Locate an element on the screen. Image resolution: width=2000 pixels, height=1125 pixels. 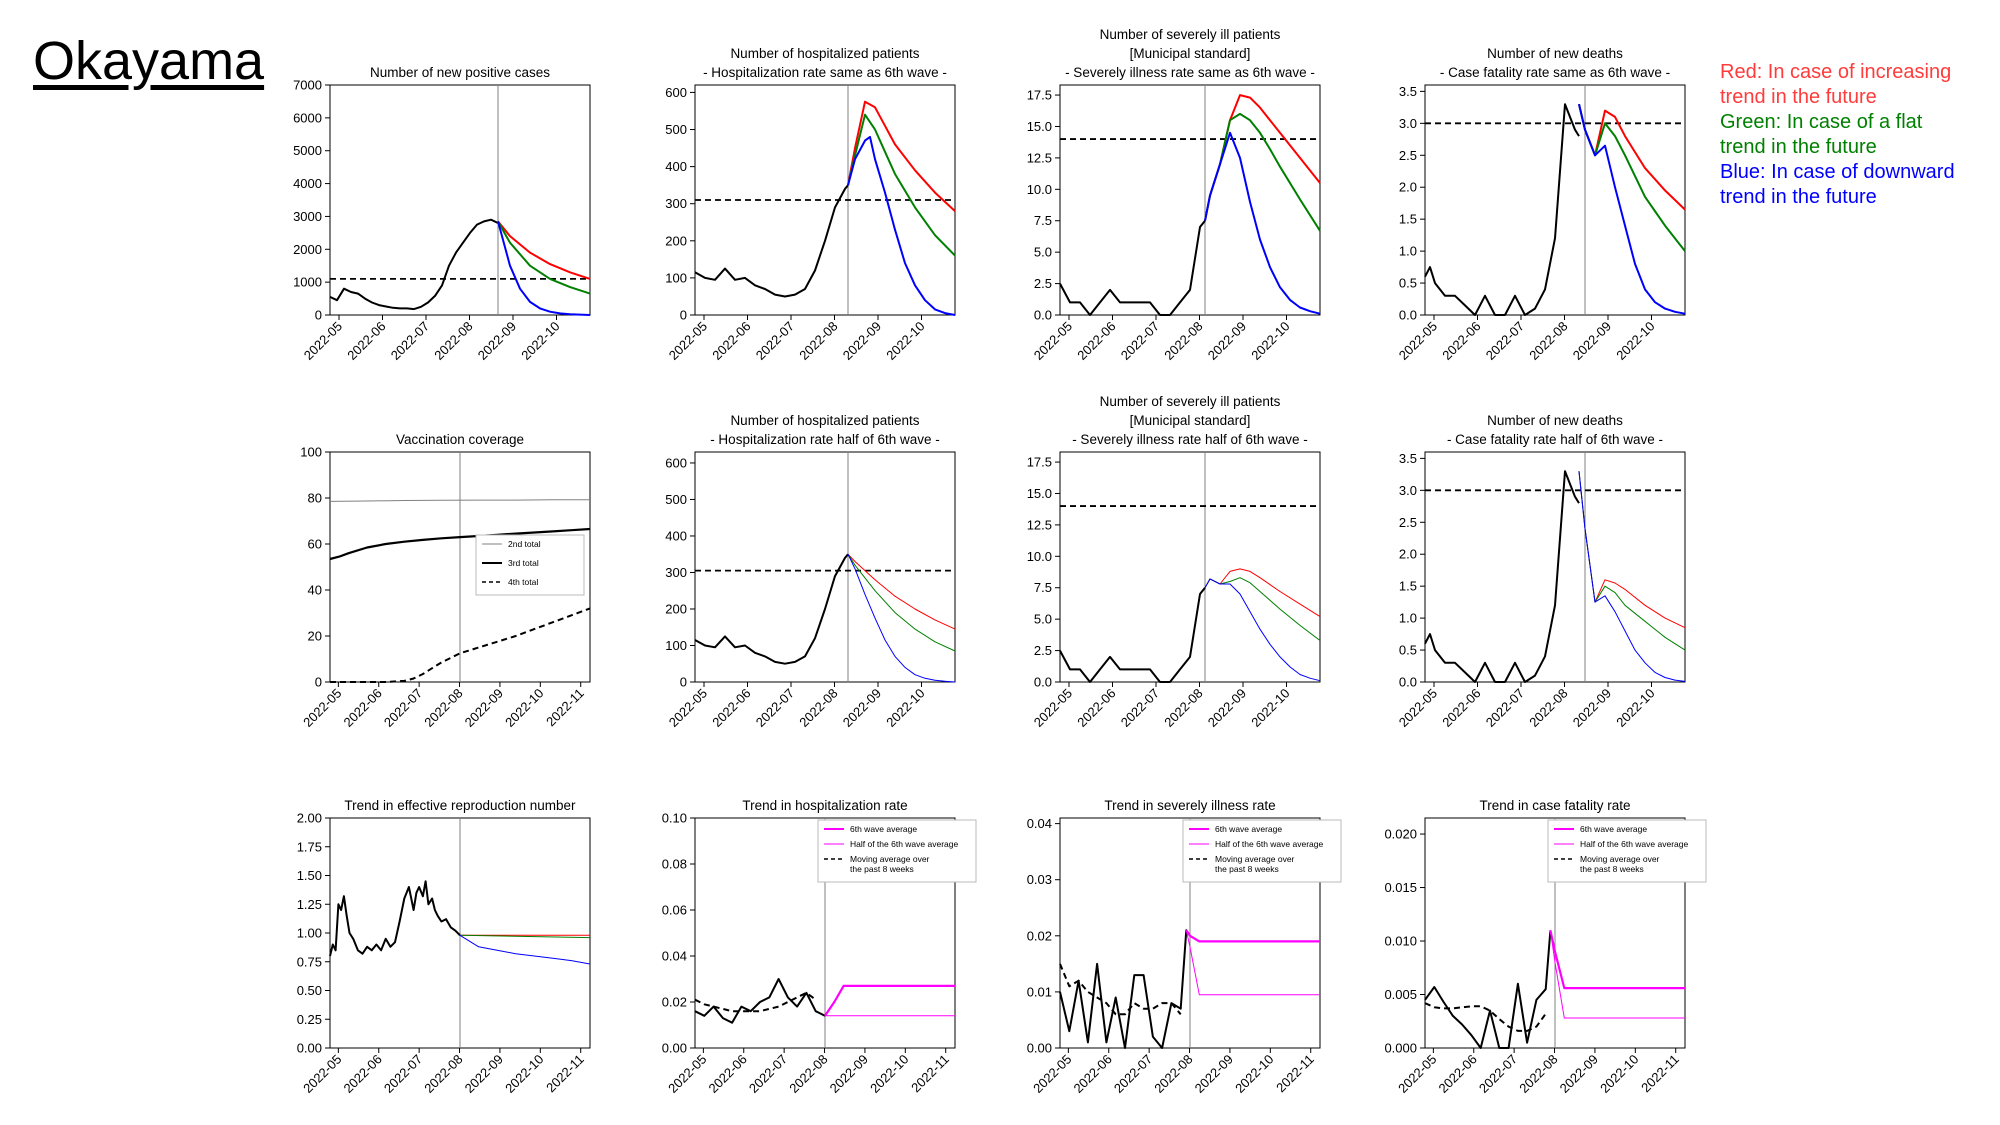
y-tick-label: 0.000 is located at coordinates (1400, 1048).